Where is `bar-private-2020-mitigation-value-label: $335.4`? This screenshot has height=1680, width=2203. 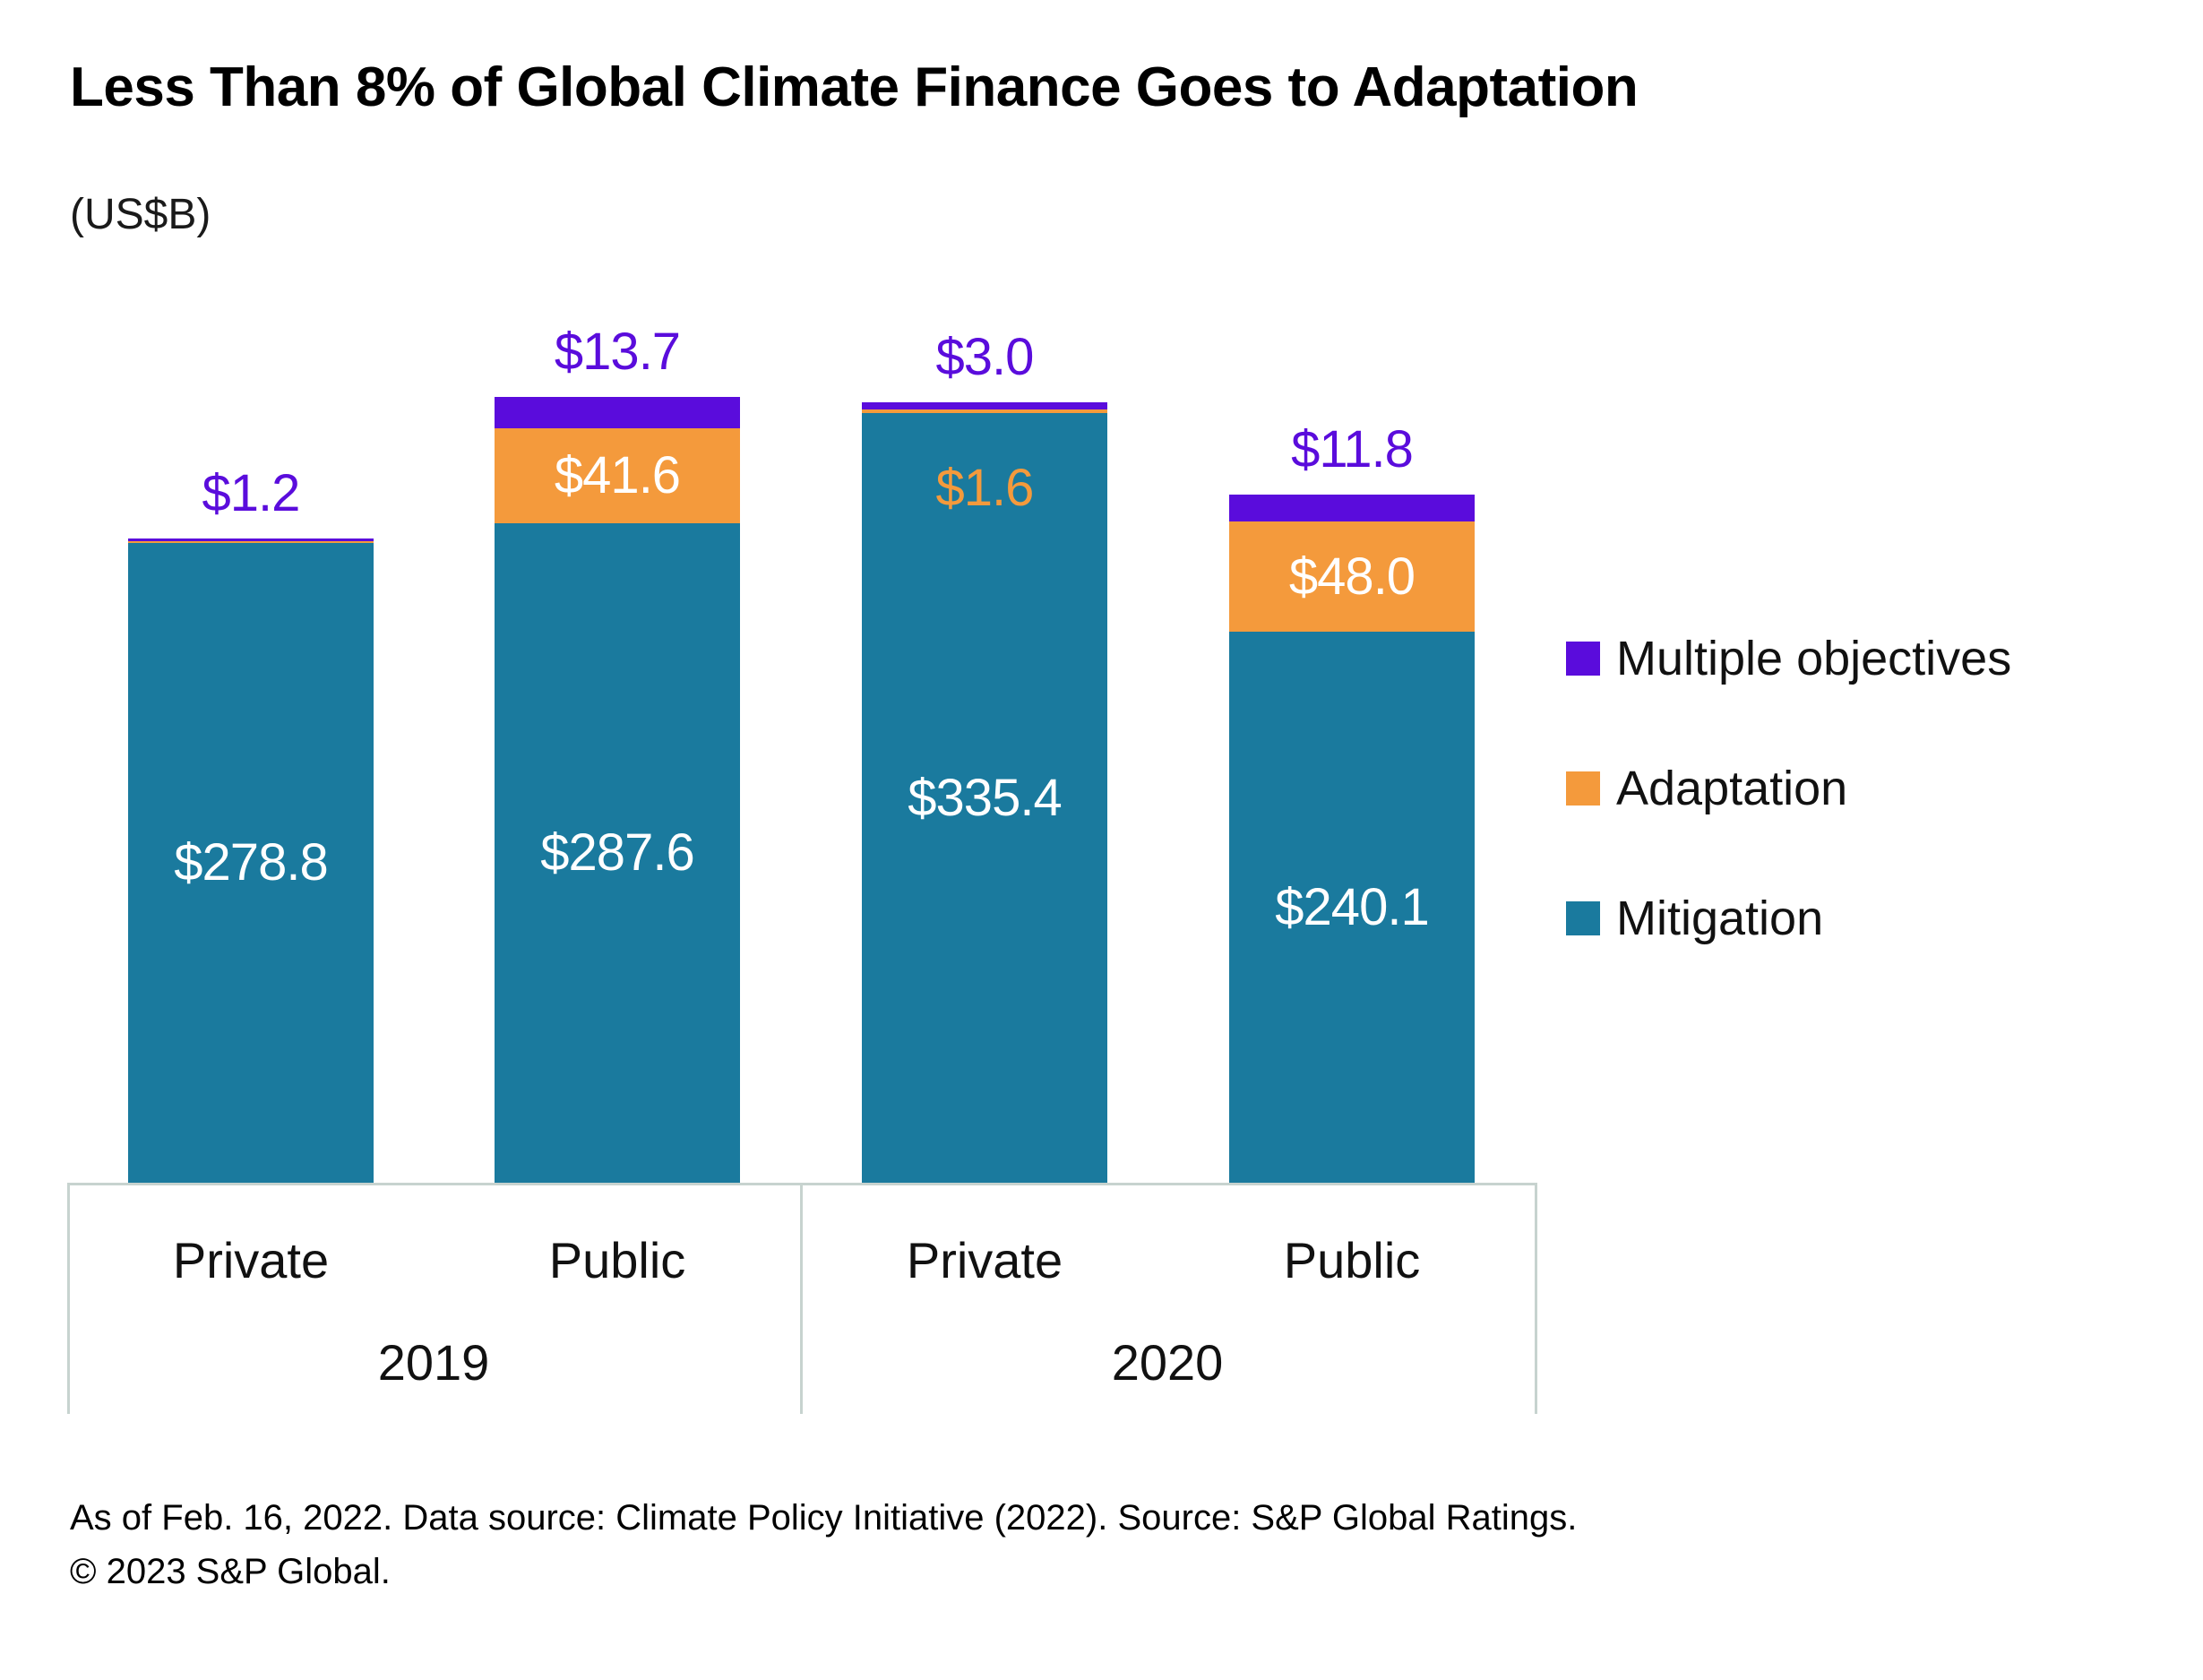
bar-private-2020-mitigation-value-label: $335.4 is located at coordinates (985, 798).